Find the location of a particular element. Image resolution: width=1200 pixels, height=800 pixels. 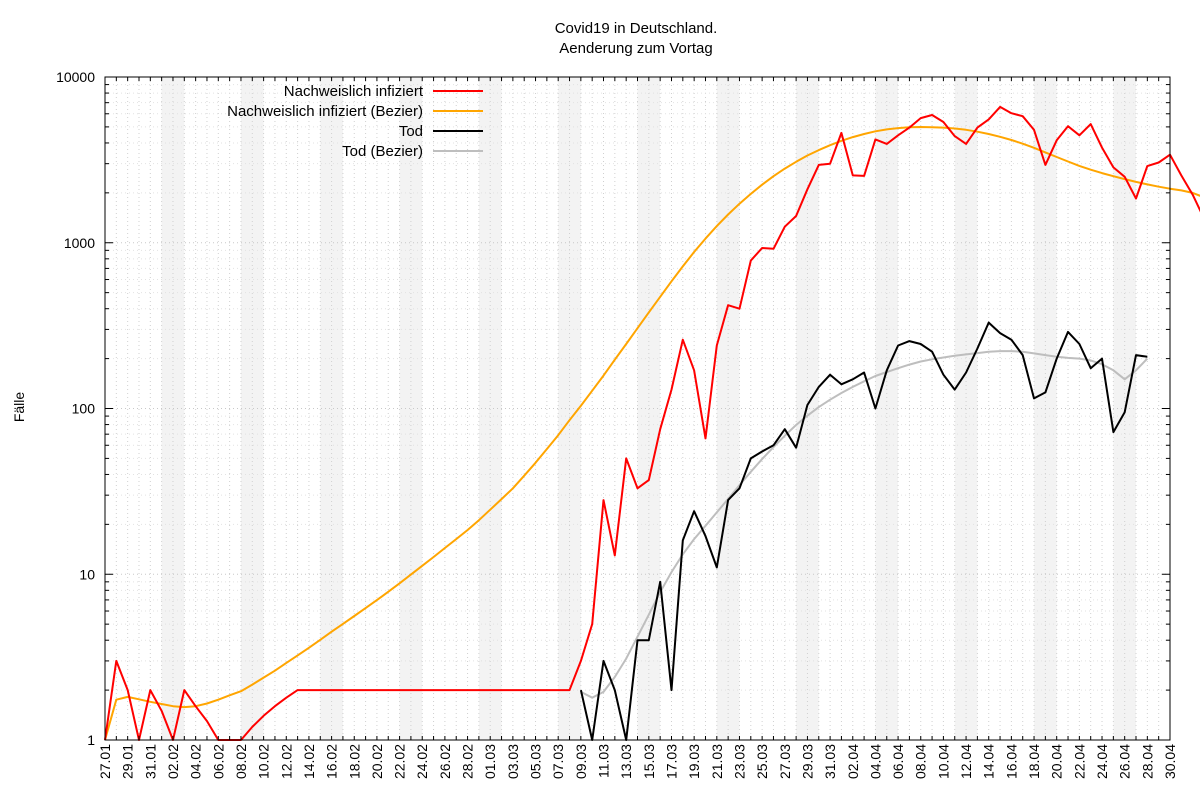

chart-title: Covid19 in Deutschland. is located at coordinates (636, 28).